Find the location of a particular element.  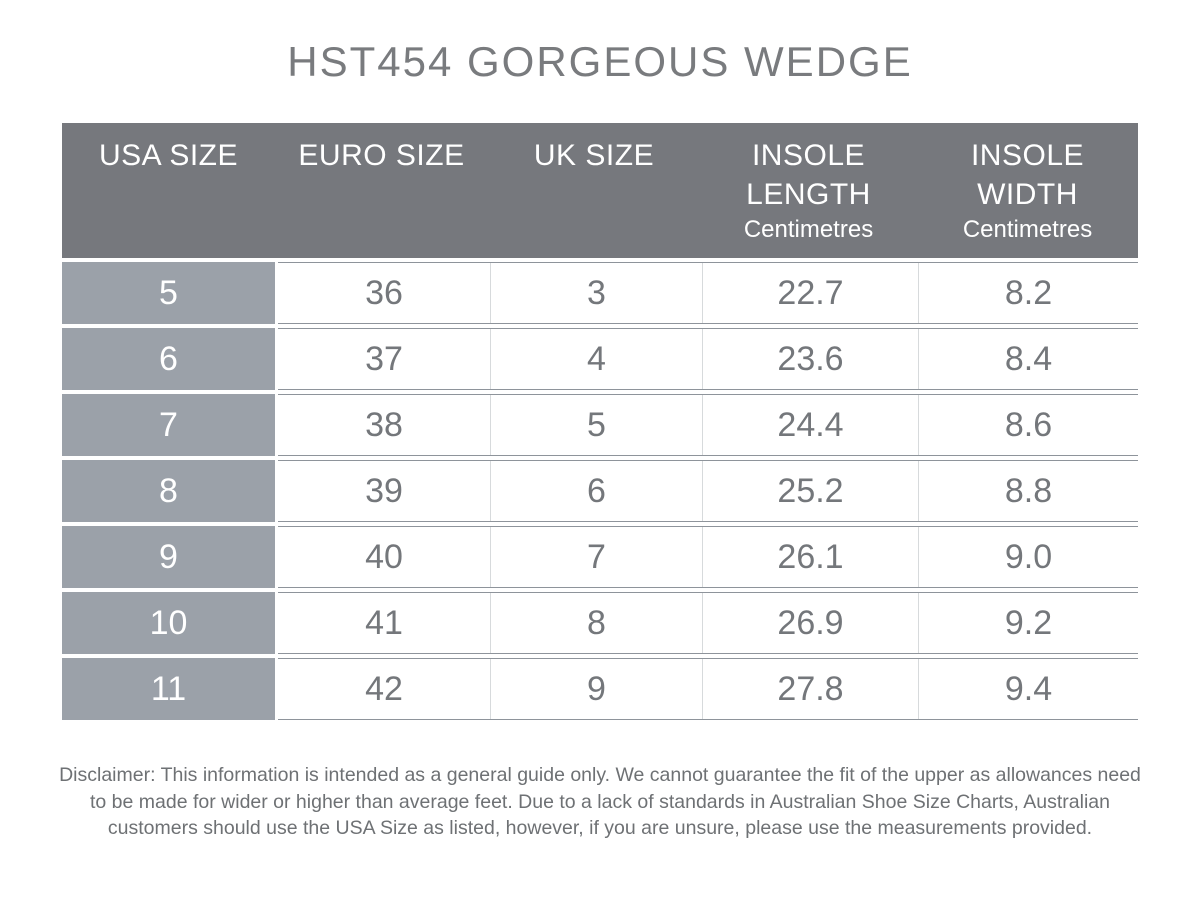

data-cell: 40 is located at coordinates (384, 556).